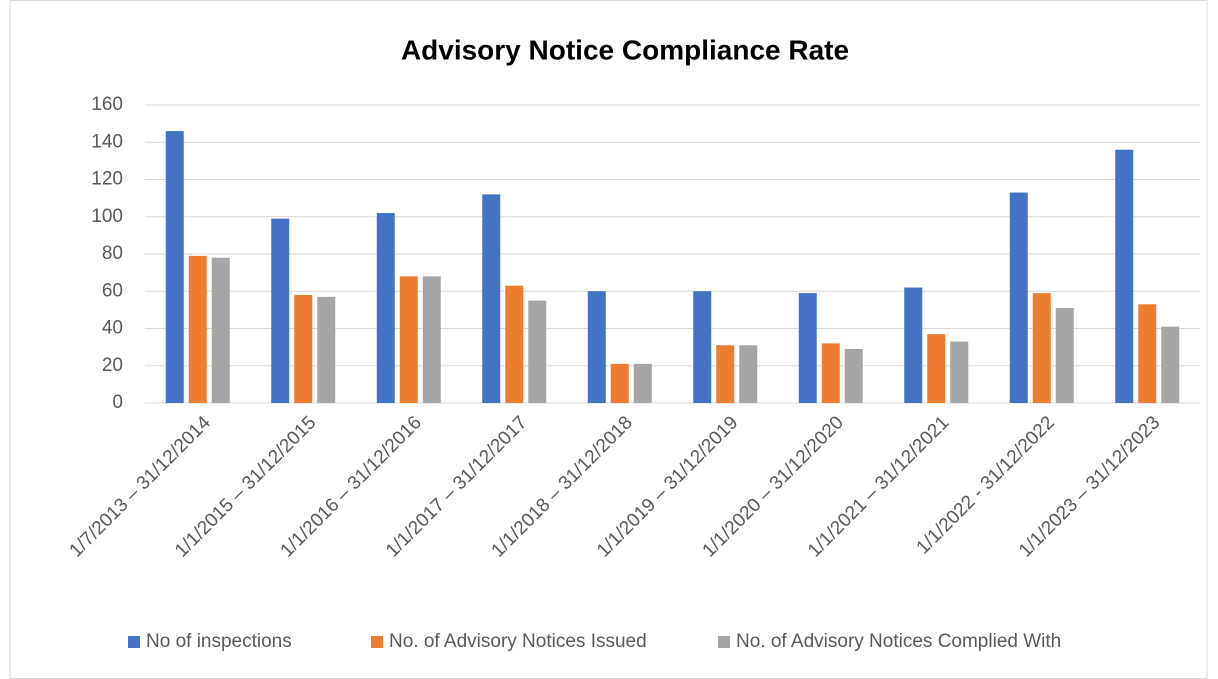 The width and height of the screenshot is (1218, 679). I want to click on y-tick-label: 140, so click(107, 141).